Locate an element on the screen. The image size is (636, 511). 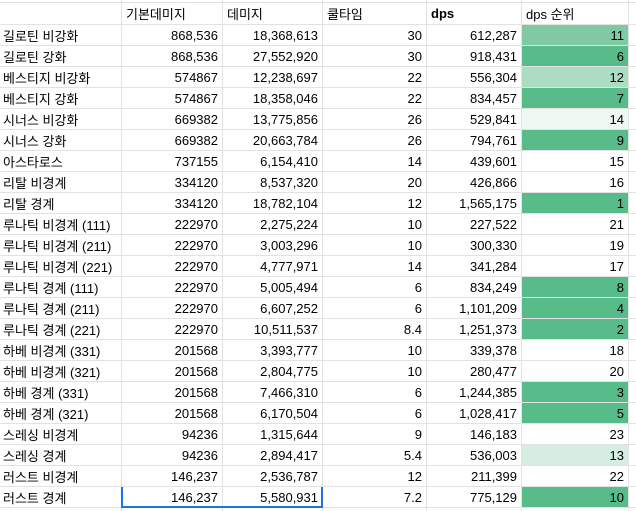
rank-cell: 21 is located at coordinates (575, 224).